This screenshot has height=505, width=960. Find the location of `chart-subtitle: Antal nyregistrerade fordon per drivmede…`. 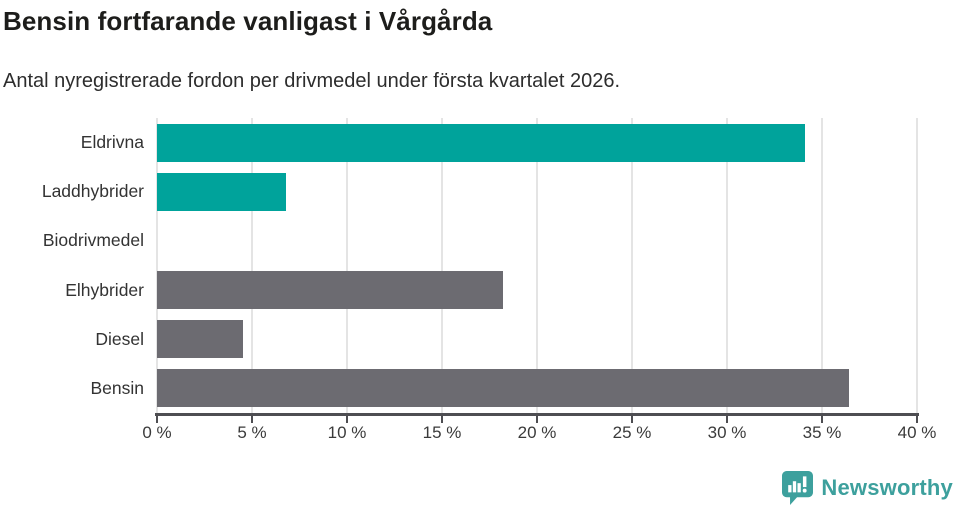

chart-subtitle: Antal nyregistrerade fordon per drivmede… is located at coordinates (312, 81).